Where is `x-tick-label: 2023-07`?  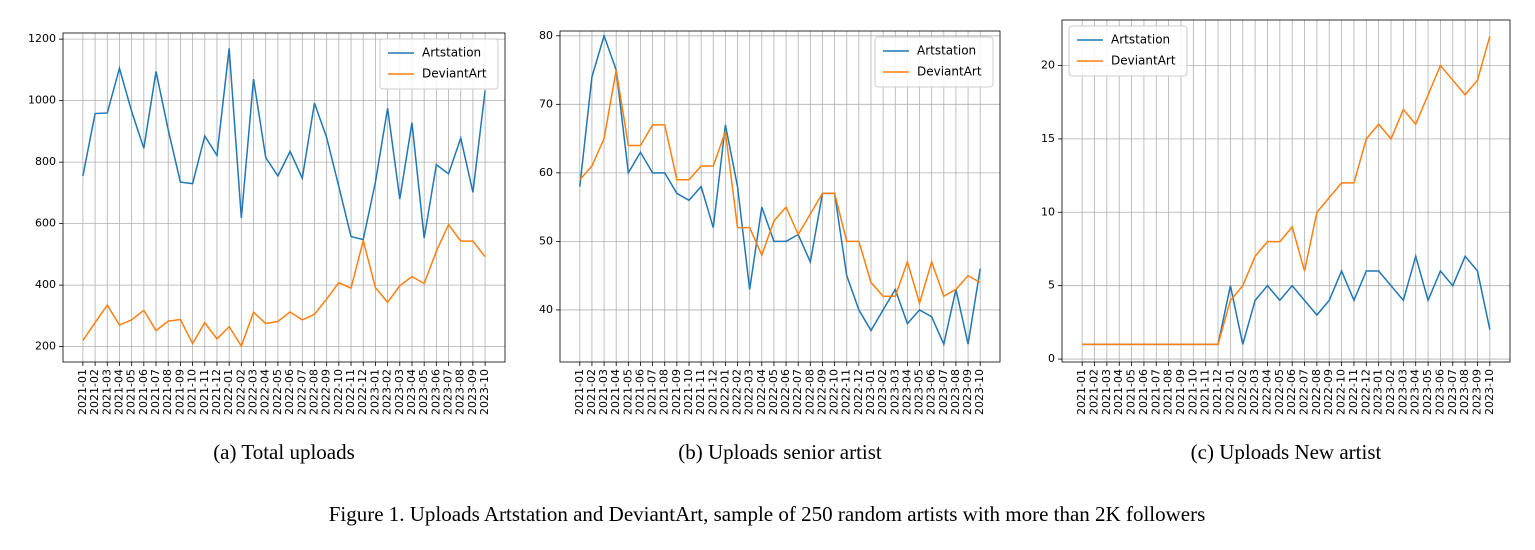
x-tick-label: 2023-07 is located at coordinates (448, 392).